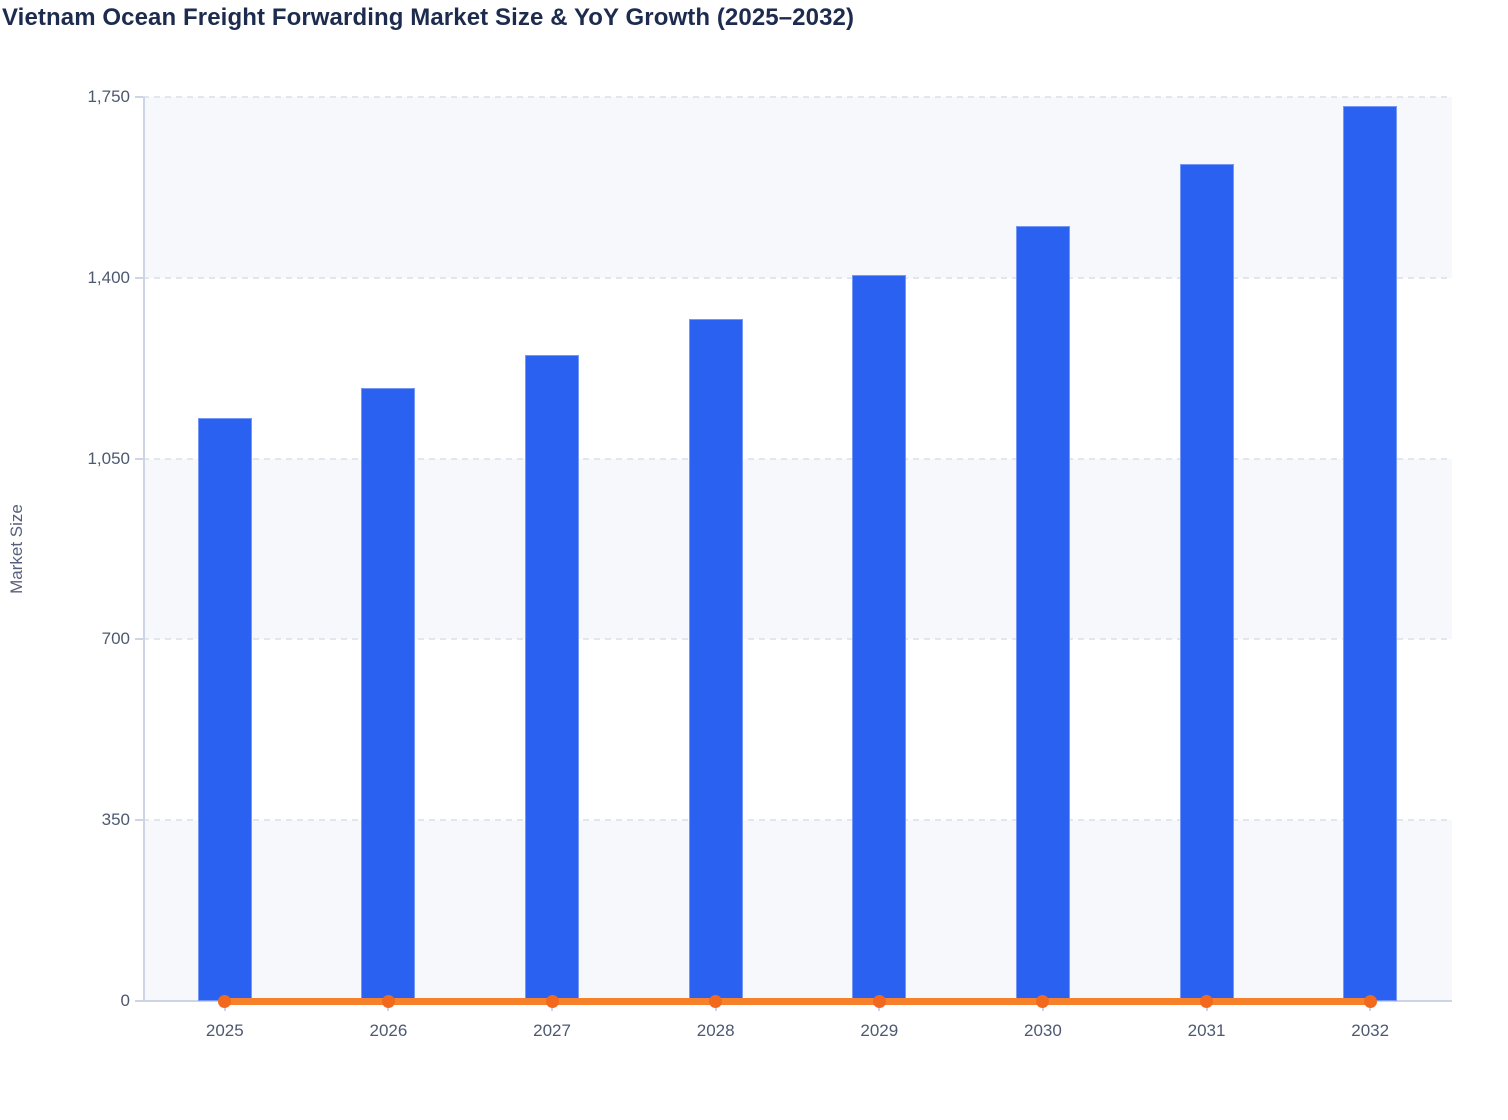 This screenshot has height=1120, width=1508. I want to click on yoy-marker-2028, so click(716, 1001).